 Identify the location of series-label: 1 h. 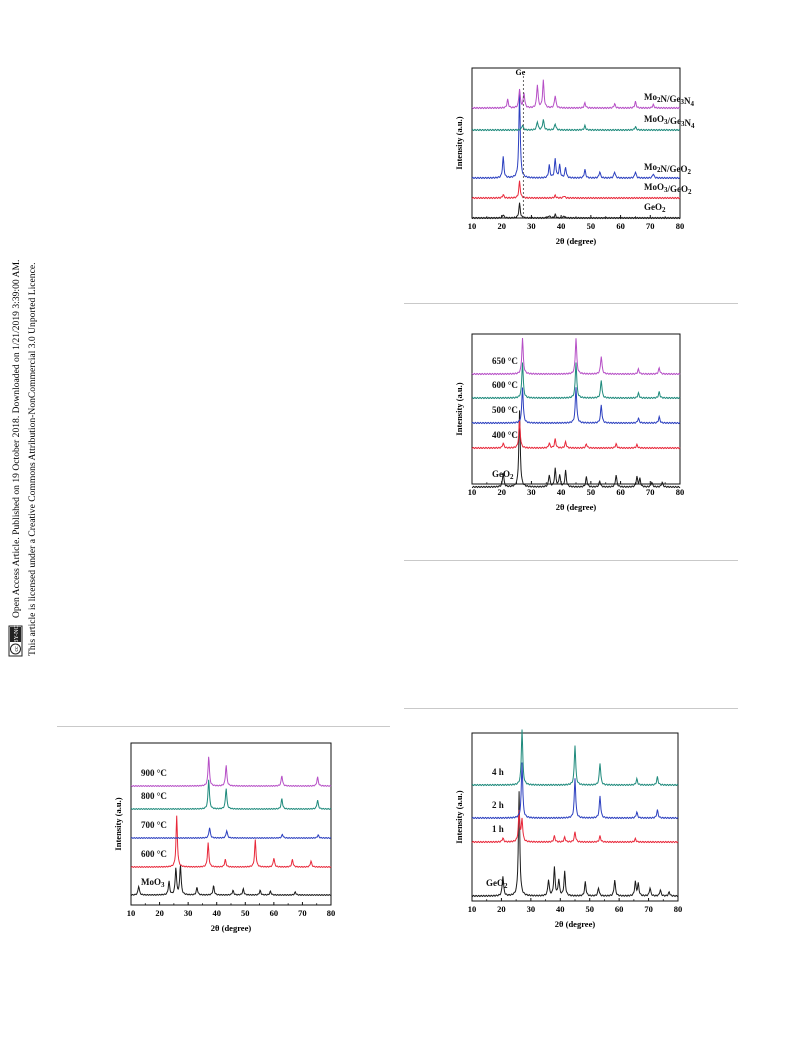
(498, 829).